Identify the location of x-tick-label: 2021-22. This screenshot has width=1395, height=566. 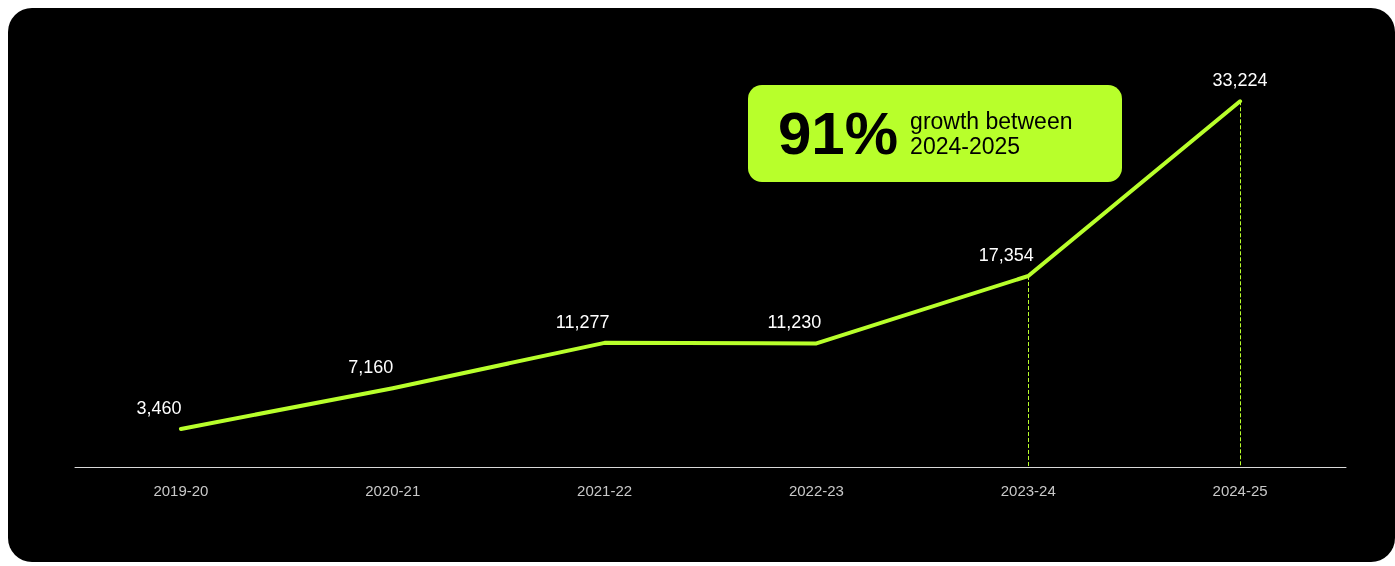
(605, 490).